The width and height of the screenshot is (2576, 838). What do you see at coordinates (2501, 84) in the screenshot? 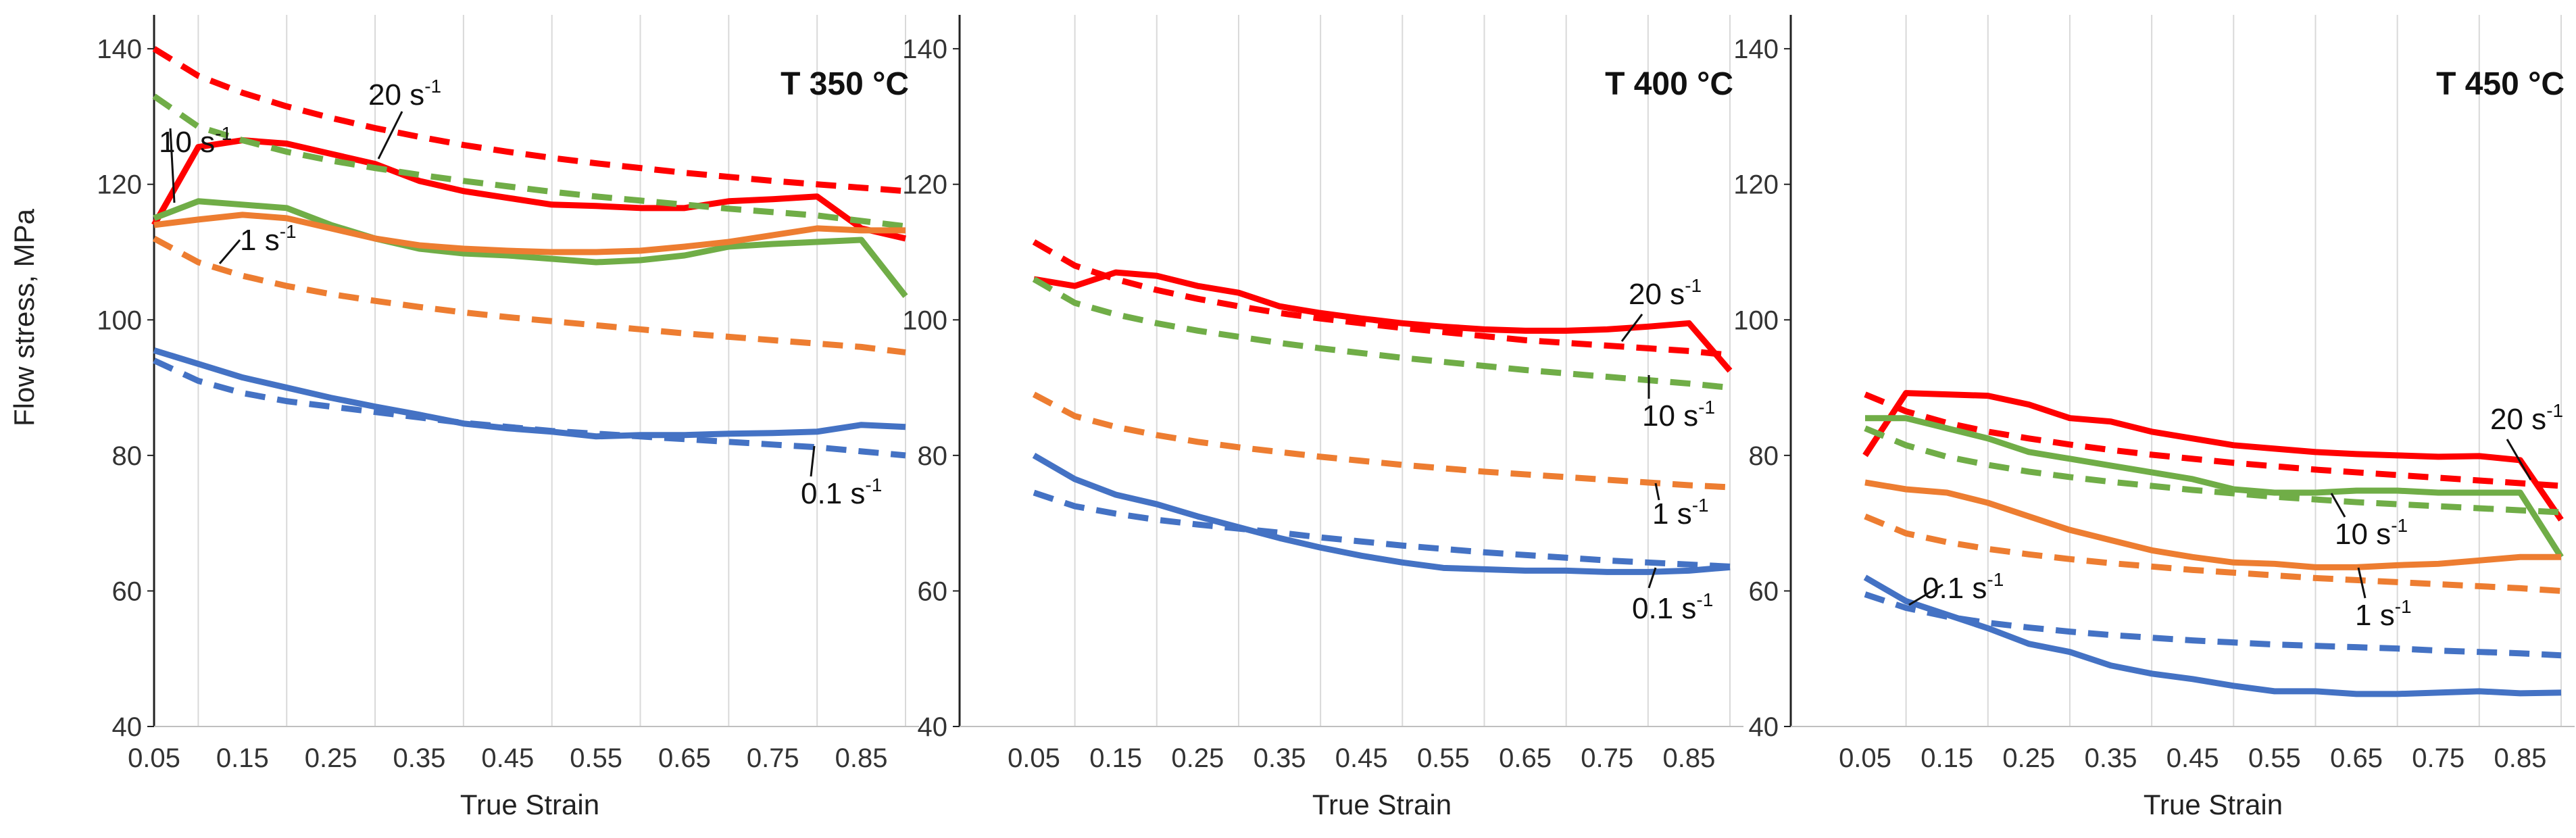
I see `panel-title: T 450 °C` at bounding box center [2501, 84].